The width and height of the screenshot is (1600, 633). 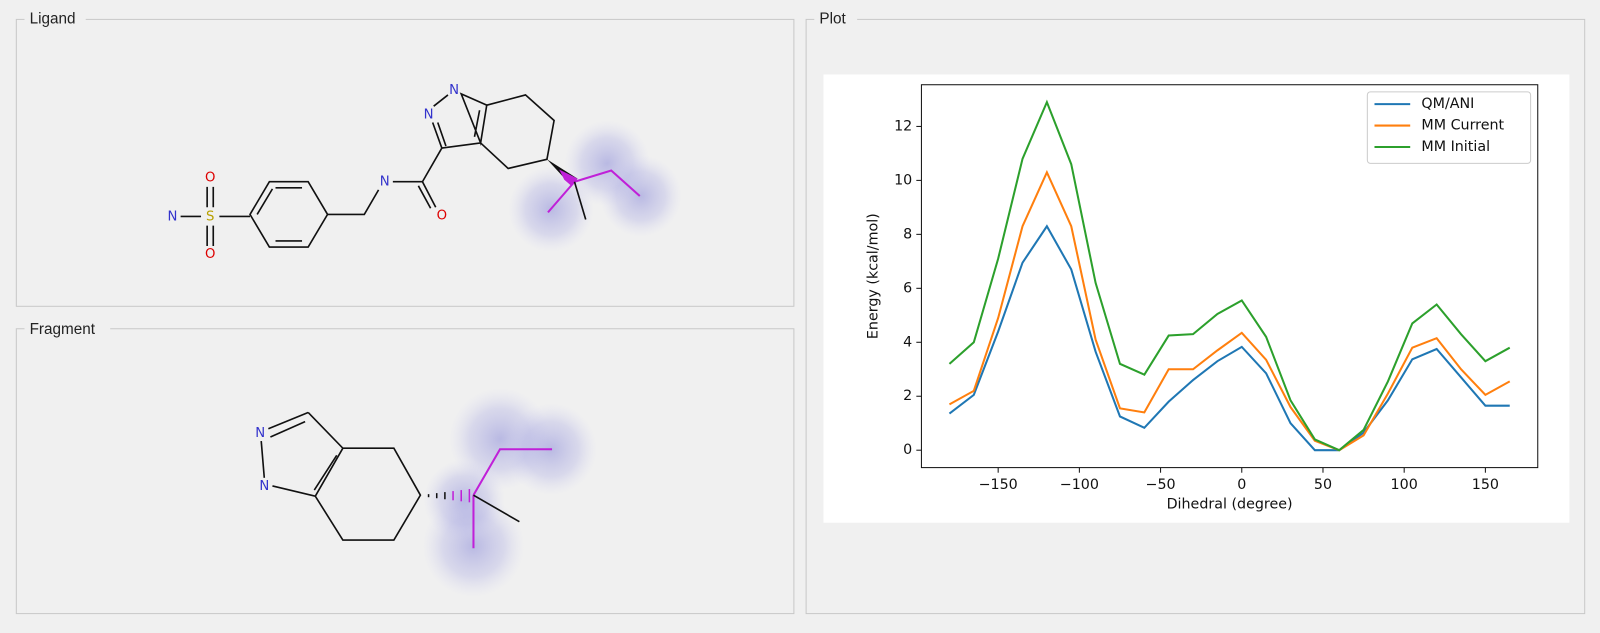 What do you see at coordinates (832, 18) in the screenshot?
I see `panel-title: Plot` at bounding box center [832, 18].